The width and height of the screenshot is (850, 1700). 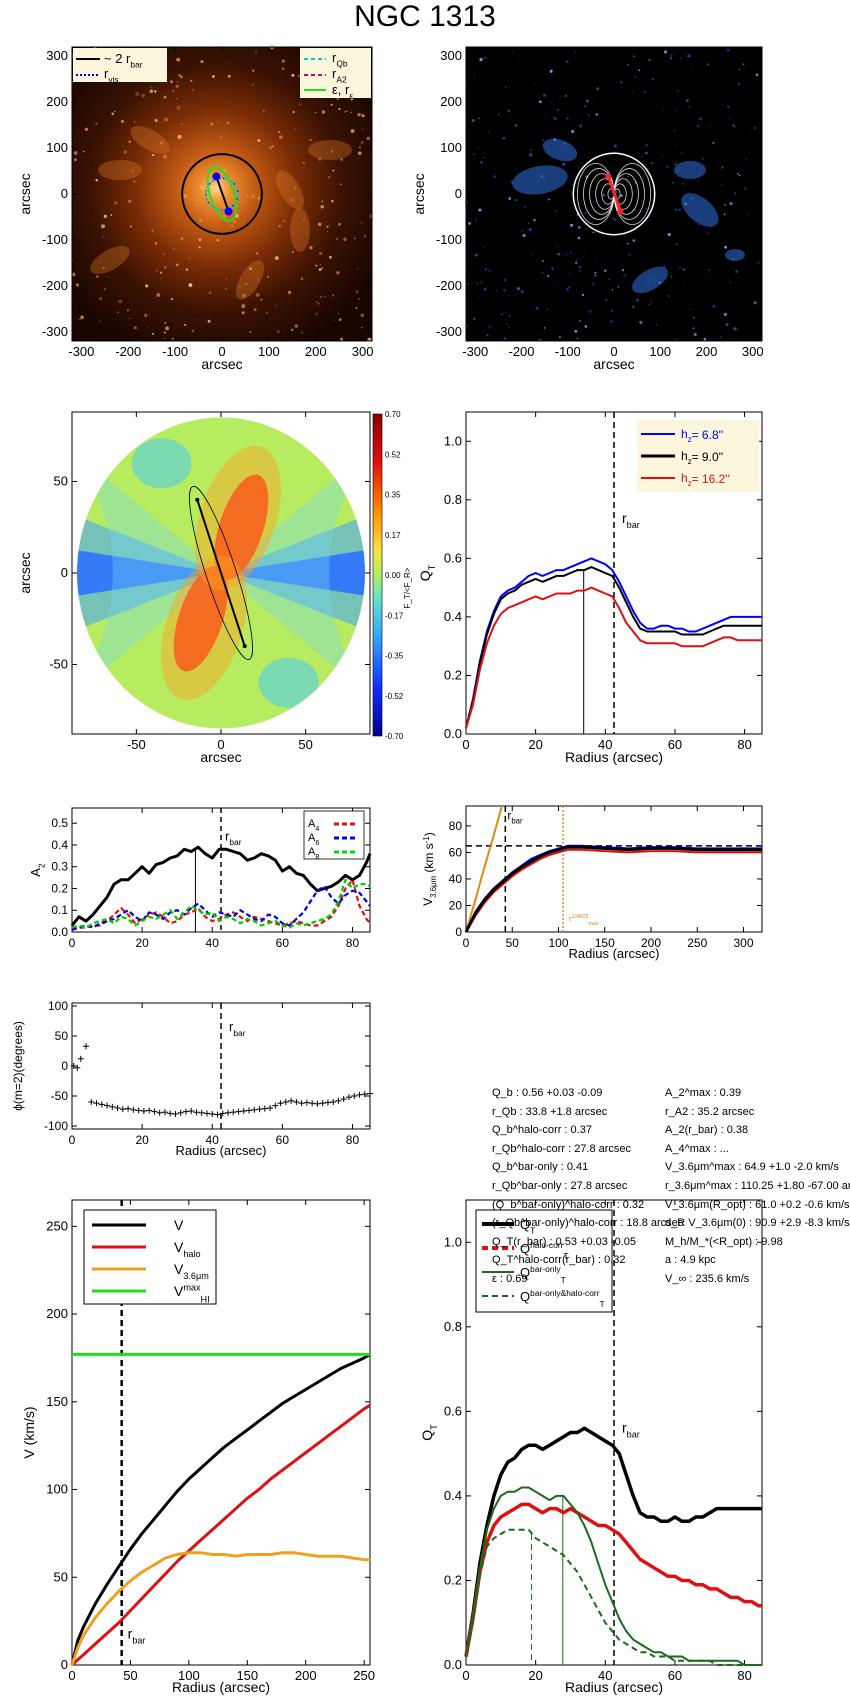 I want to click on x-axis-label: Radius (arcsec), so click(x=614, y=757).